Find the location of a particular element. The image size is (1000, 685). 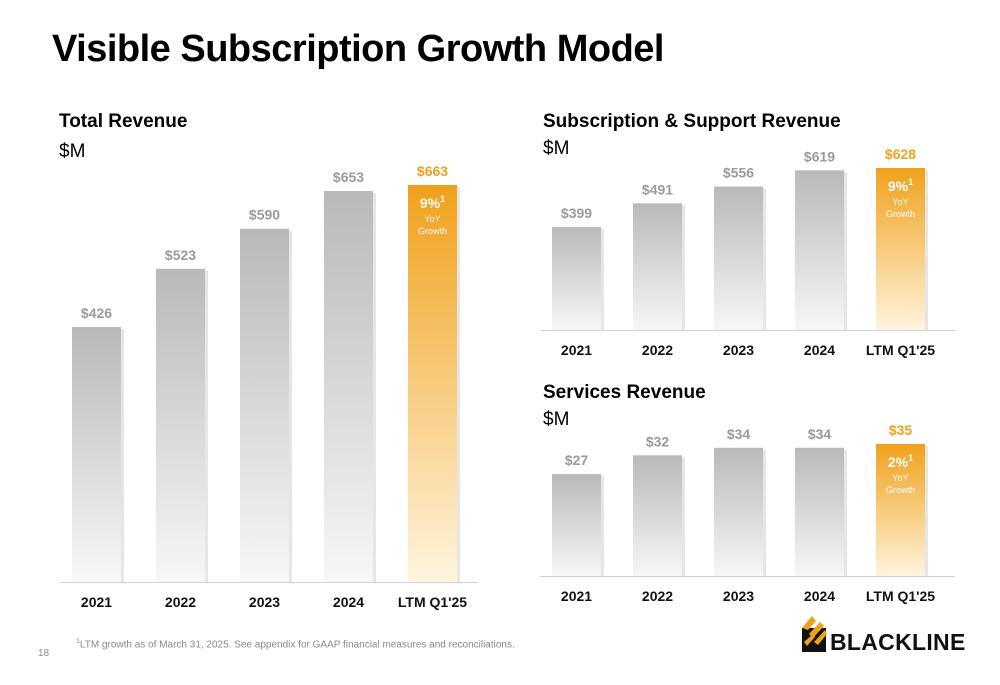

bar-value-label: $523 is located at coordinates (180, 255).